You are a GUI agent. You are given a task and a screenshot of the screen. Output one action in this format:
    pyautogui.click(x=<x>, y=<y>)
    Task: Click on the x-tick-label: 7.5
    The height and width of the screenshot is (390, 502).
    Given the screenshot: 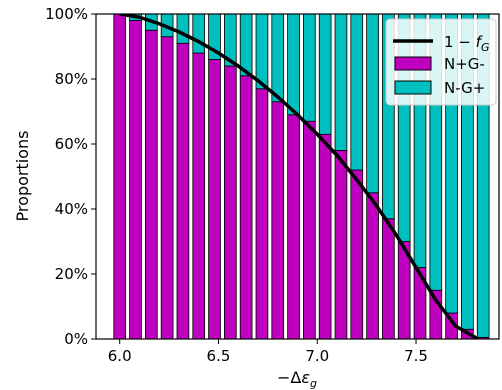 What is the action you would take?
    pyautogui.click(x=416, y=356)
    